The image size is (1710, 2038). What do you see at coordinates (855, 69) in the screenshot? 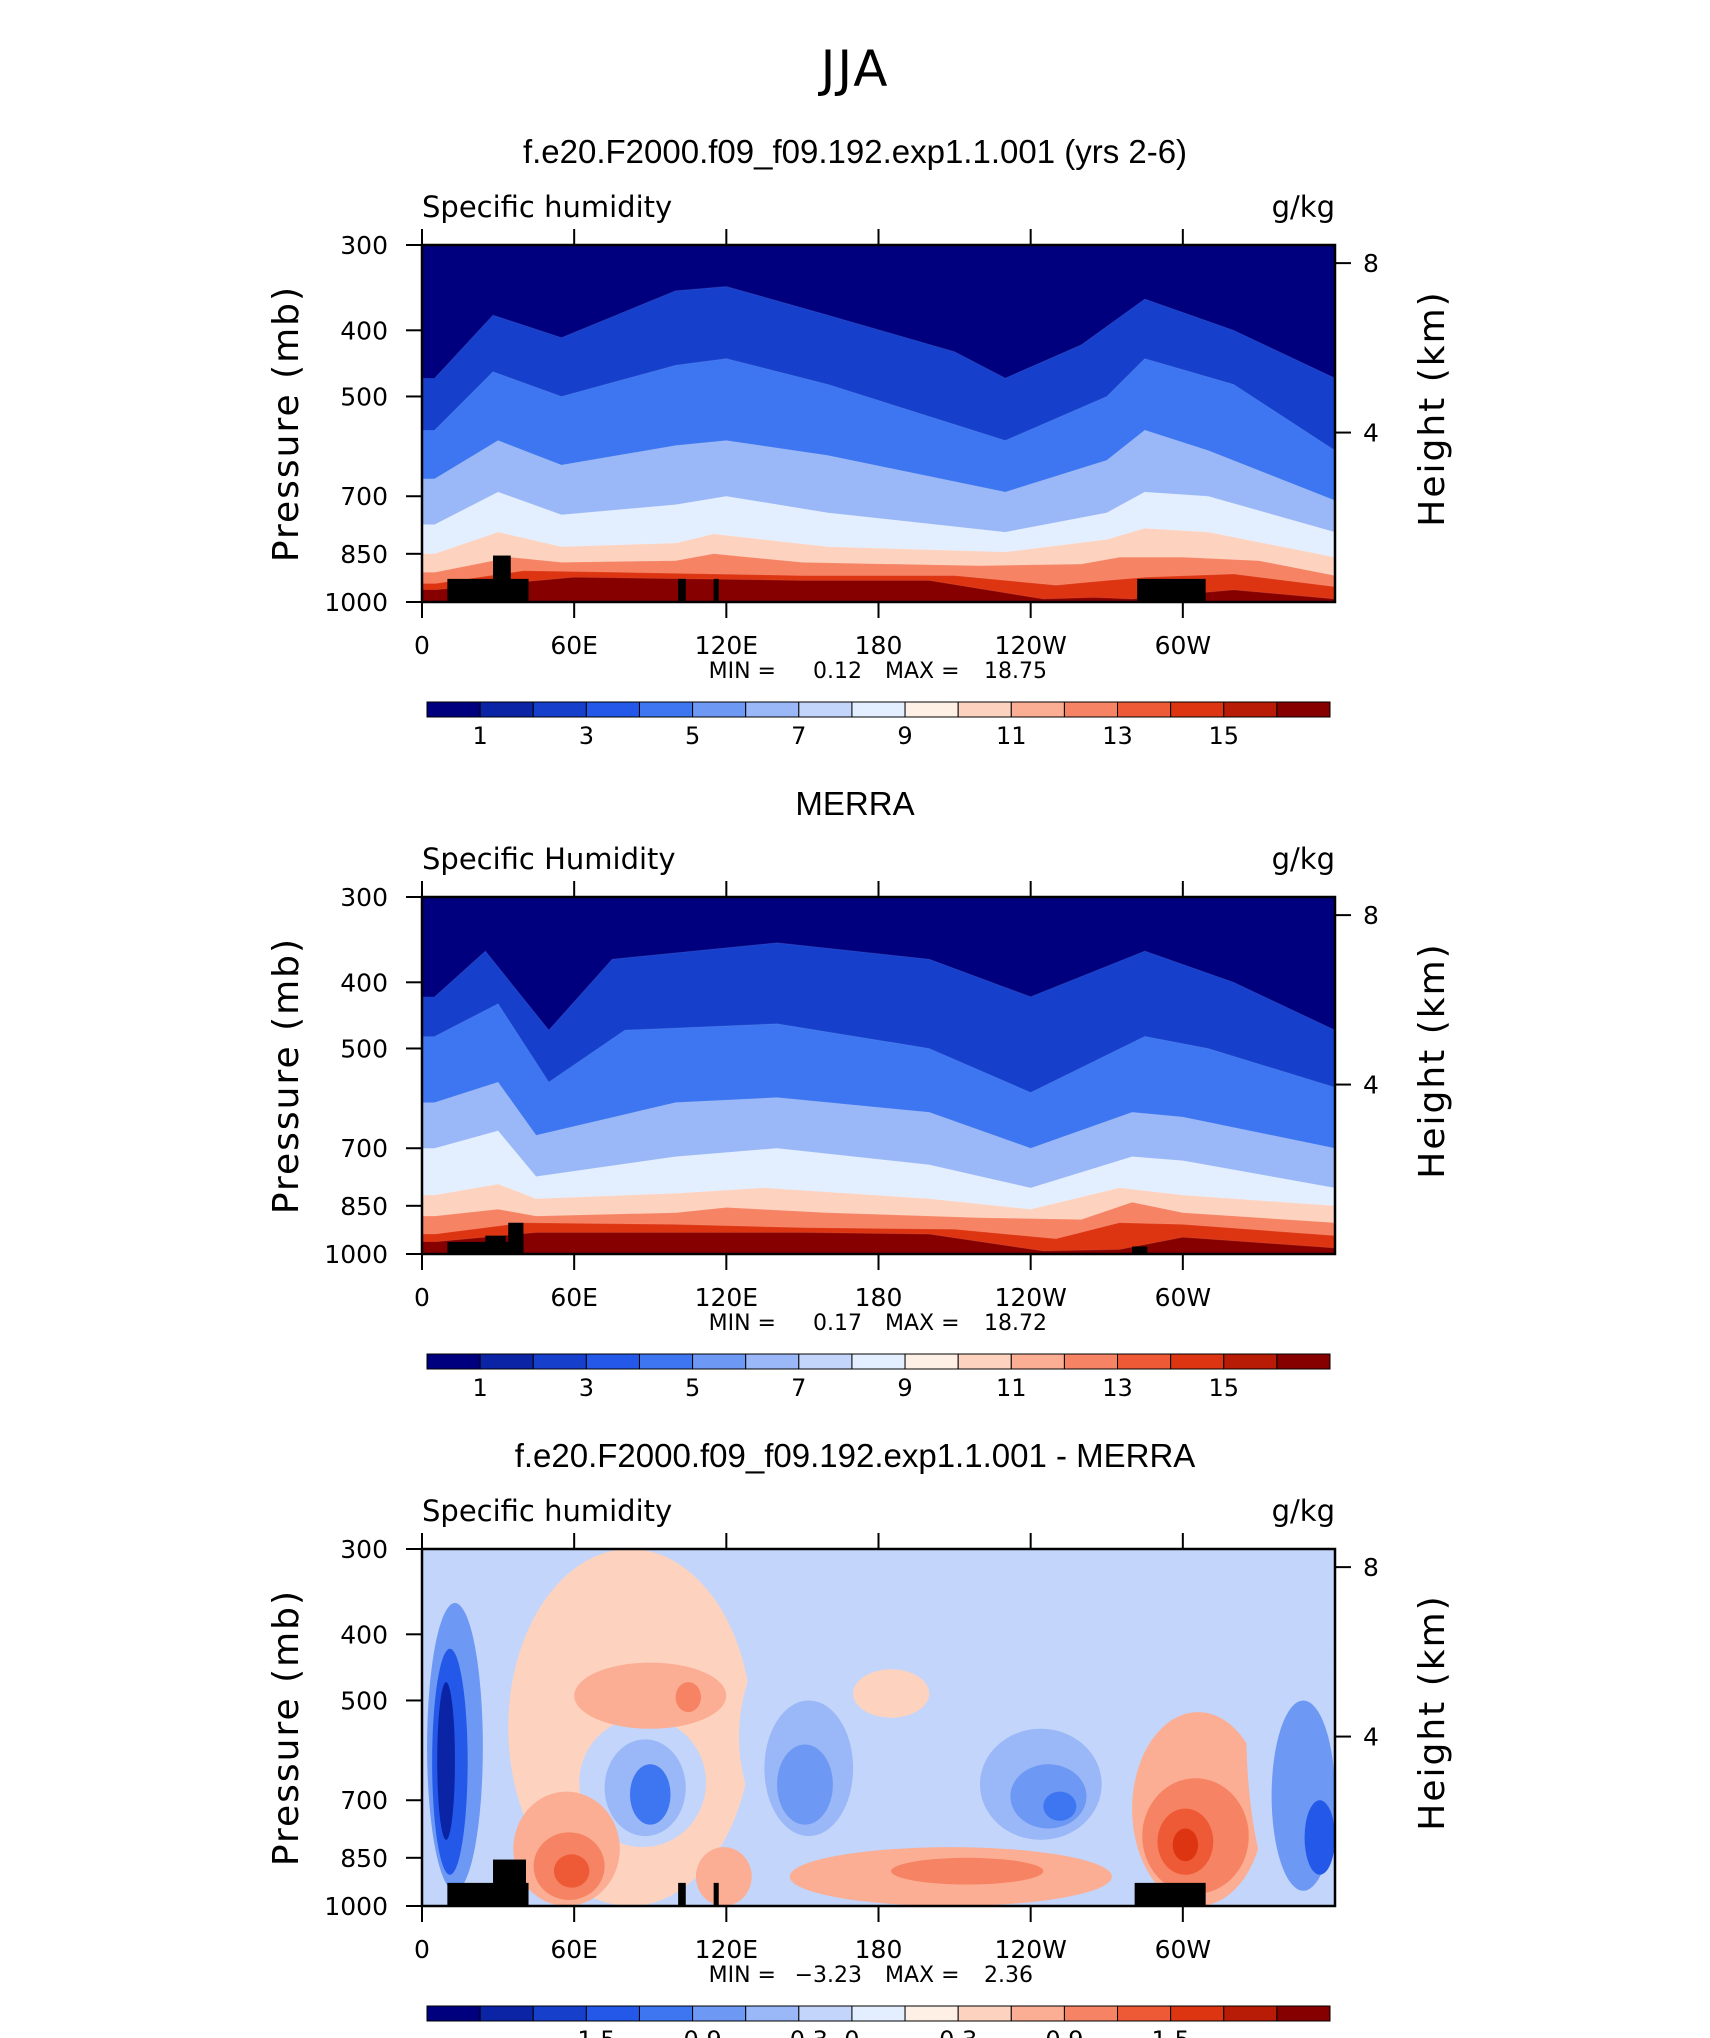
I see `figure-title: JJA` at bounding box center [855, 69].